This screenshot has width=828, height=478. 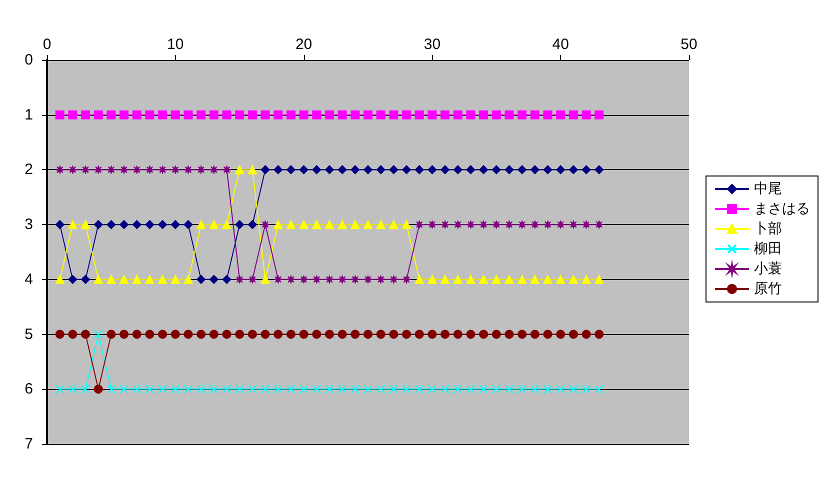 What do you see at coordinates (28, 389) in the screenshot?
I see `y-tick-label: 6` at bounding box center [28, 389].